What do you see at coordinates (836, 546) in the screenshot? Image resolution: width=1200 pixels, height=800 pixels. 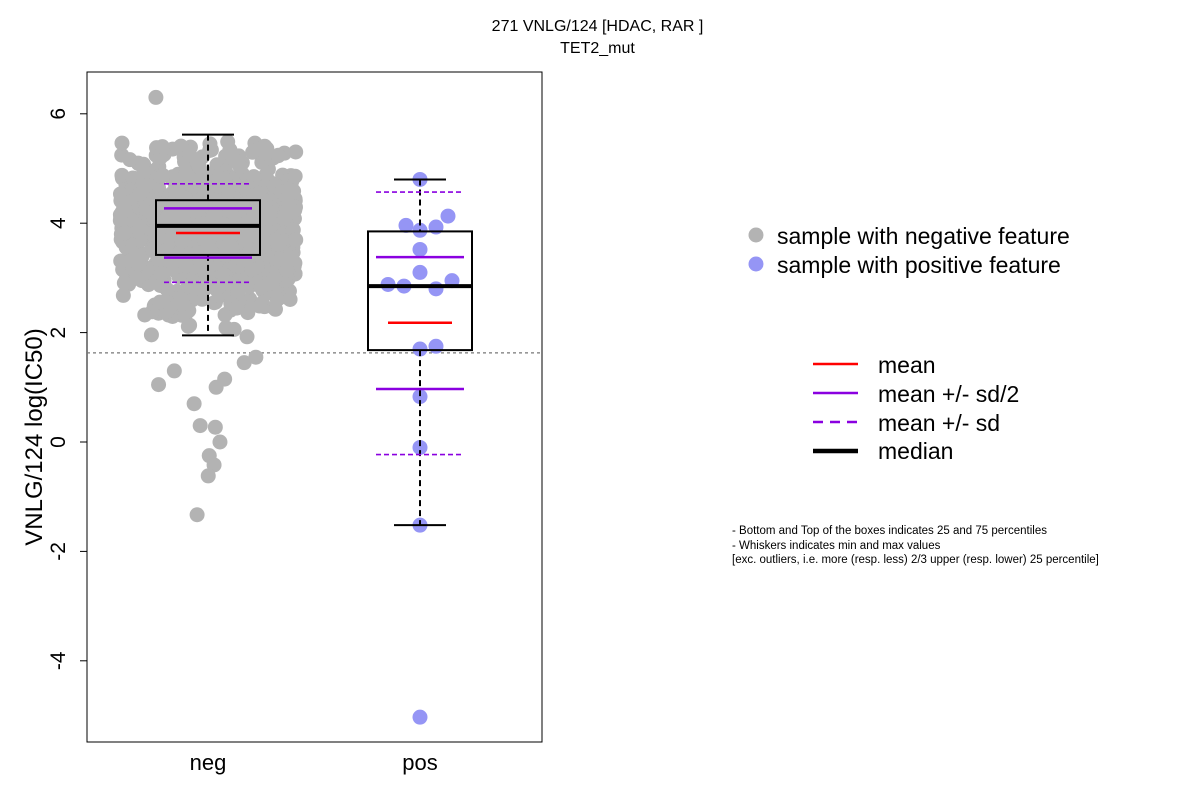 I see `note-line-2: - Whiskers indicates min and max values` at bounding box center [836, 546].